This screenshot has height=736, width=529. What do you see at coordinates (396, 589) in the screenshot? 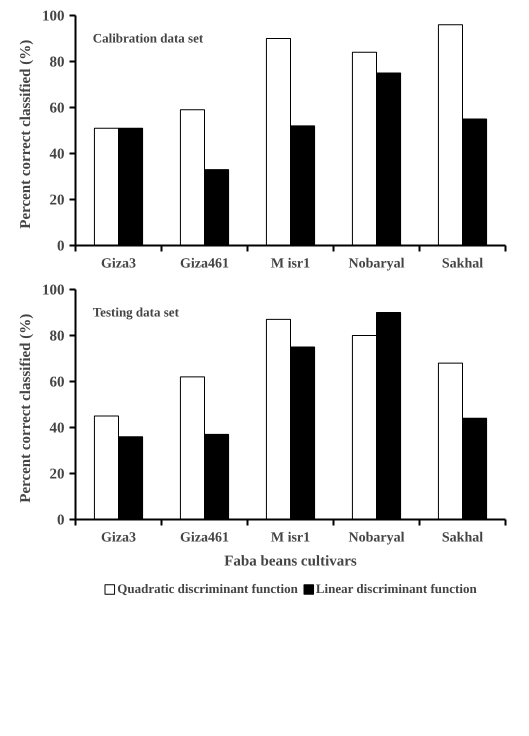
I see `legend-label: Linear discriminant function` at bounding box center [396, 589].